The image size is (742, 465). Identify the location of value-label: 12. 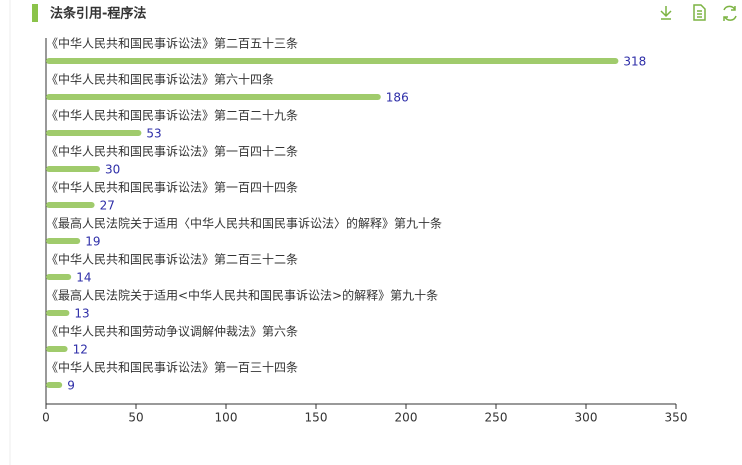
(80, 350).